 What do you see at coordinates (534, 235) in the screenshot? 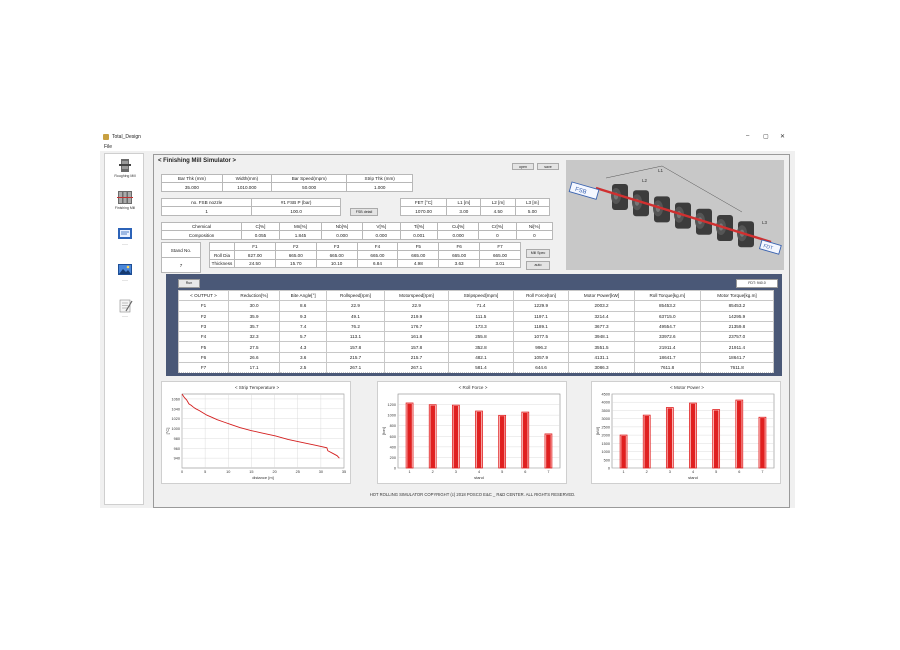
I see `ni-value: 0` at bounding box center [534, 235].